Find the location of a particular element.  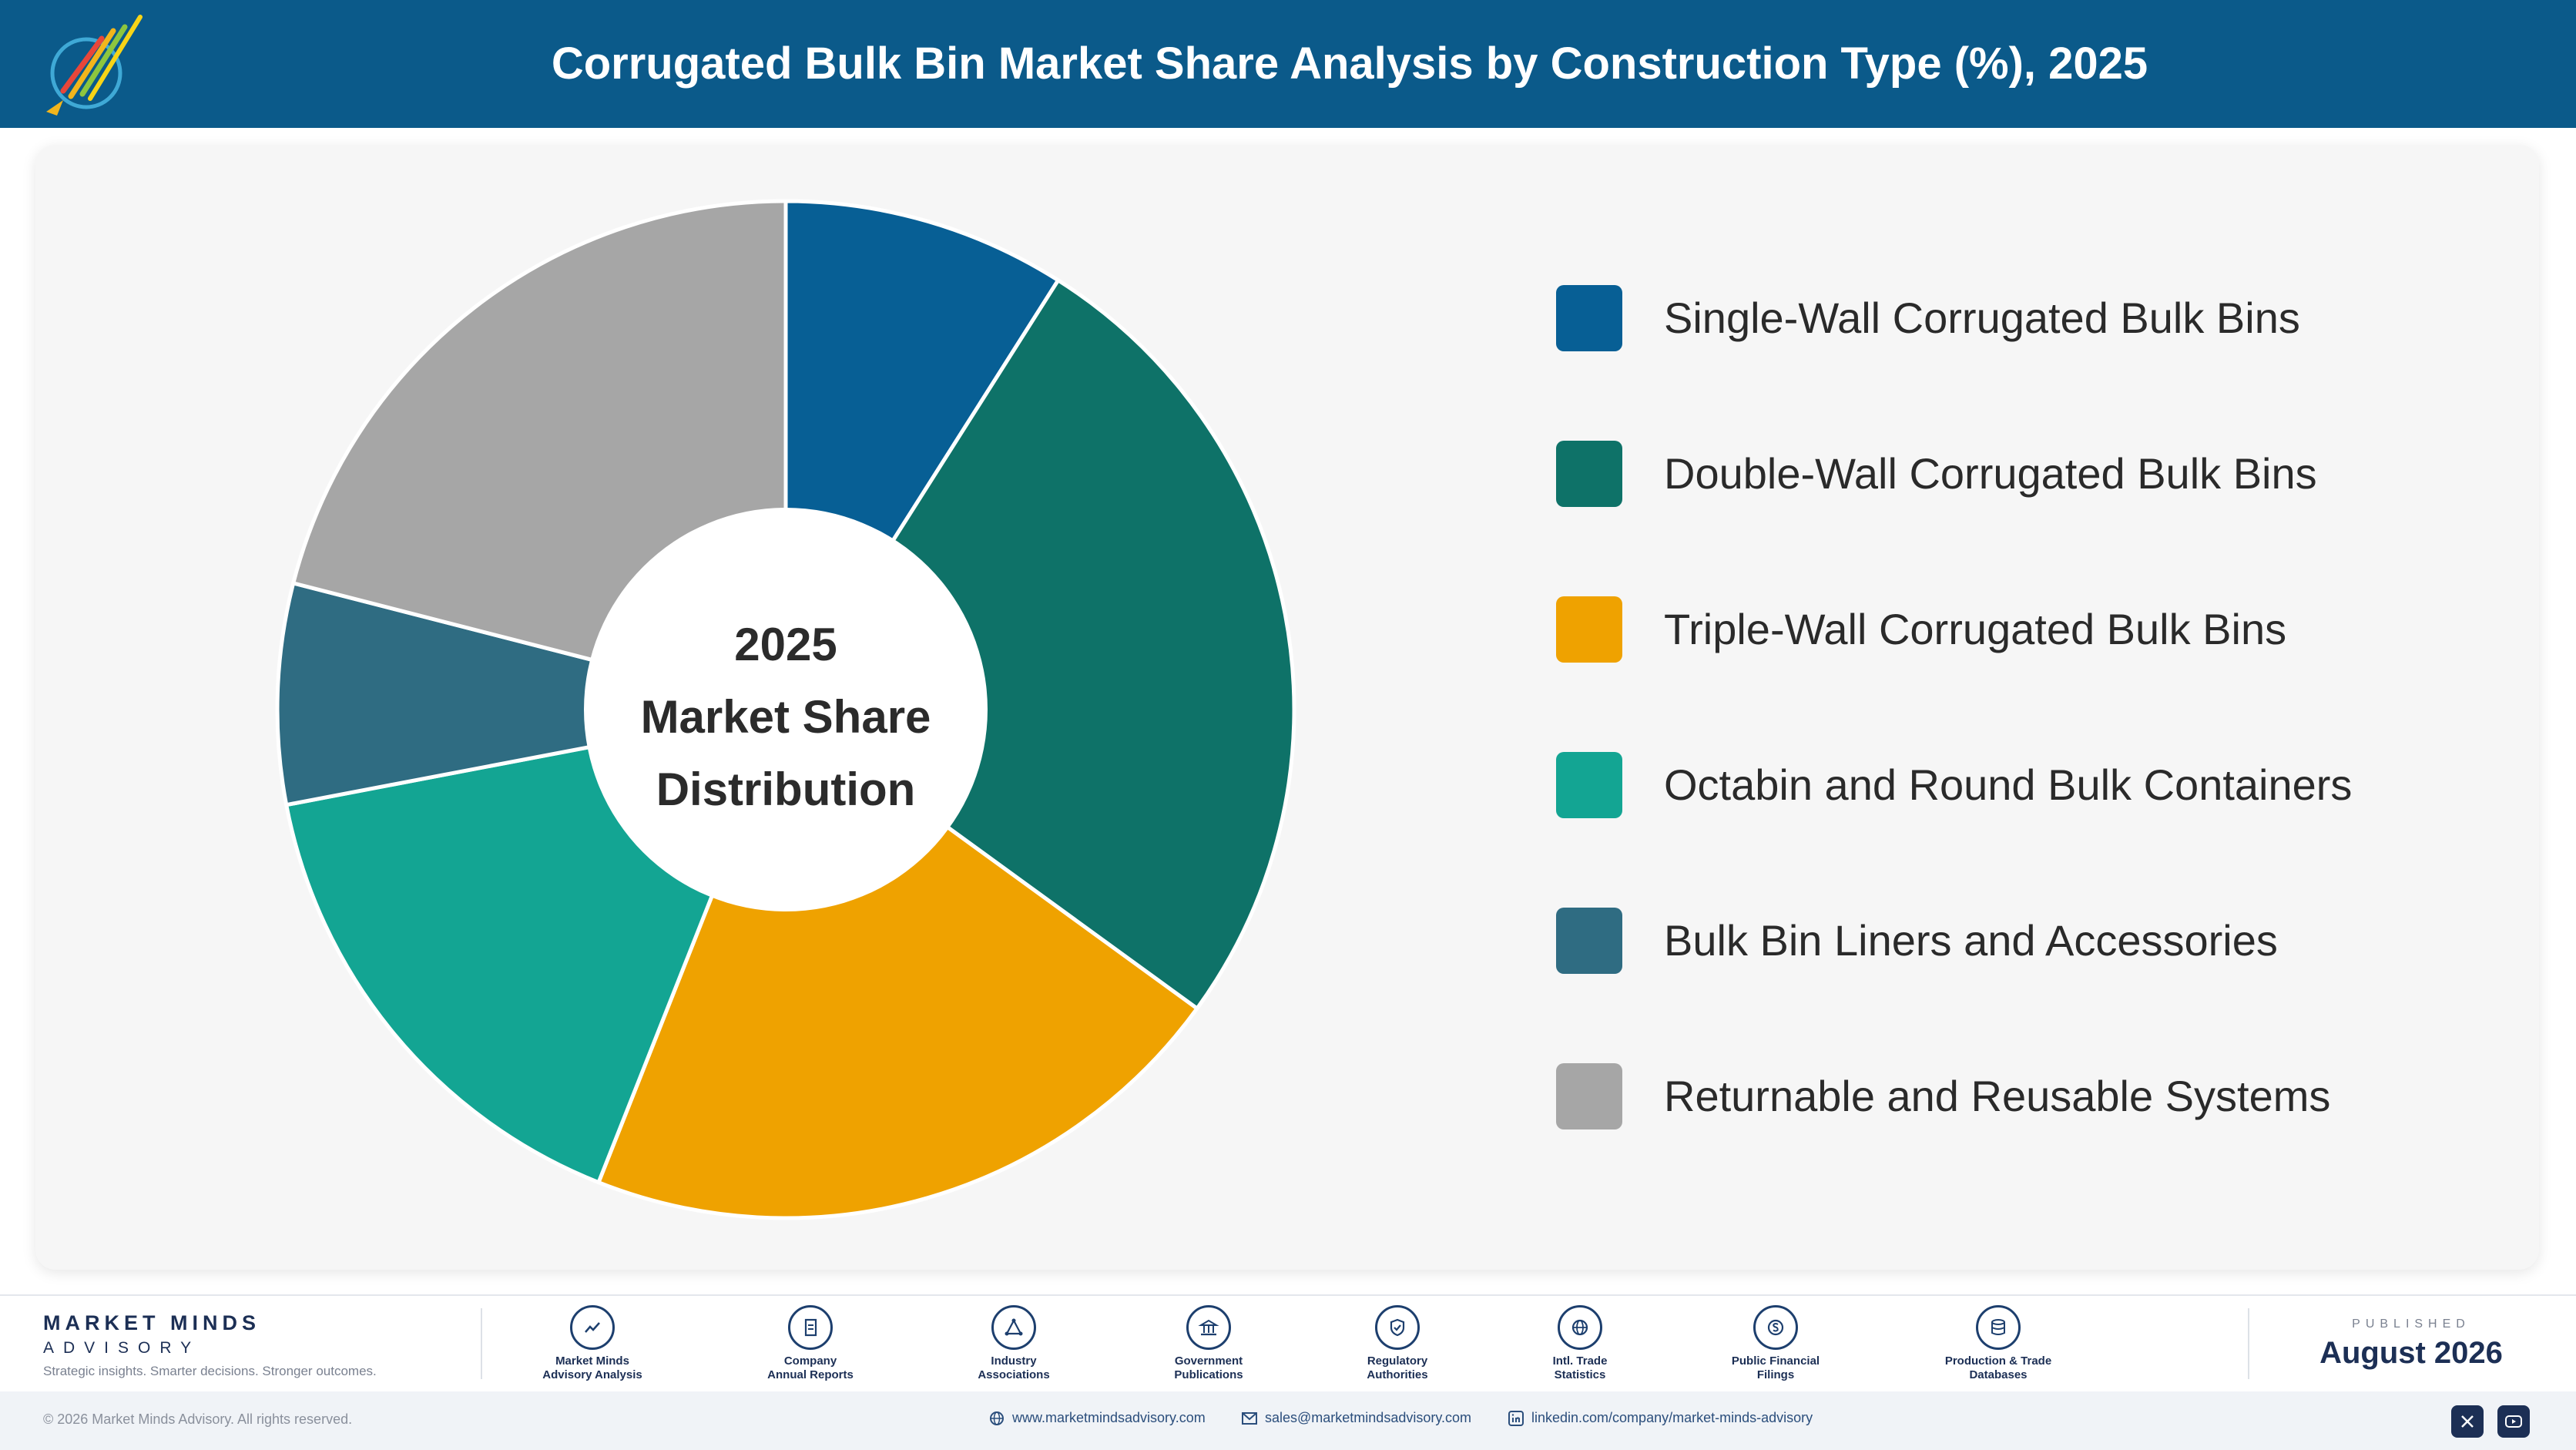

source-label-line2: Statistics is located at coordinates (1580, 1374).